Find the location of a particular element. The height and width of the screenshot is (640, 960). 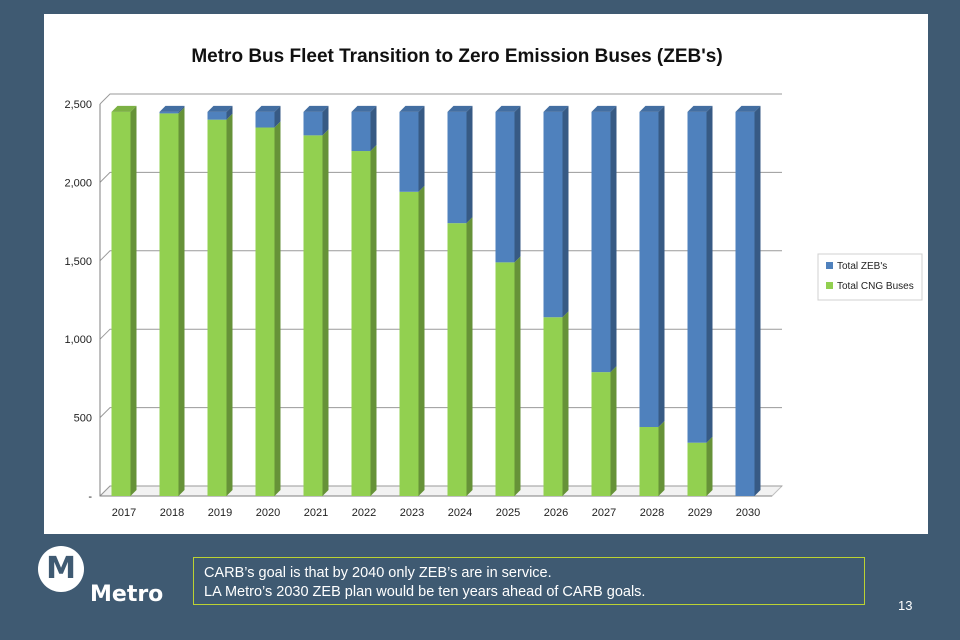

x-tick-label: 2018 is located at coordinates (172, 513).